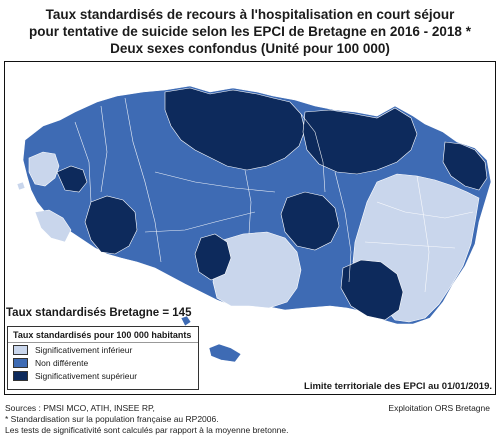 The height and width of the screenshot is (440, 500). I want to click on footer-sources: Sources : PMSI MCO, ATIH, INSEE RP,, so click(80, 408).